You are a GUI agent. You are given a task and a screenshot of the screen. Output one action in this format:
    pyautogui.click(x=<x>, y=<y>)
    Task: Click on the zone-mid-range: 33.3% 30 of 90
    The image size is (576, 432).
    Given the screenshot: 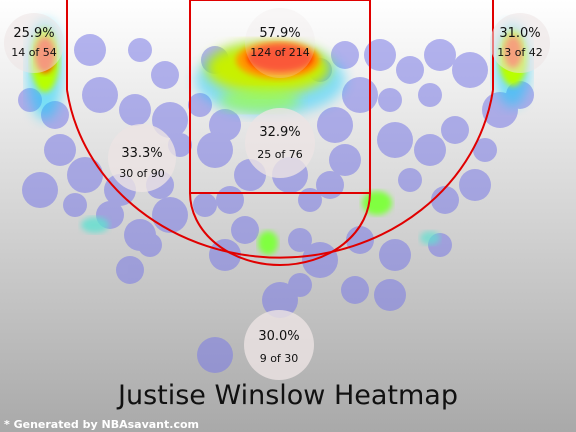 What is the action you would take?
    pyautogui.click(x=142, y=158)
    